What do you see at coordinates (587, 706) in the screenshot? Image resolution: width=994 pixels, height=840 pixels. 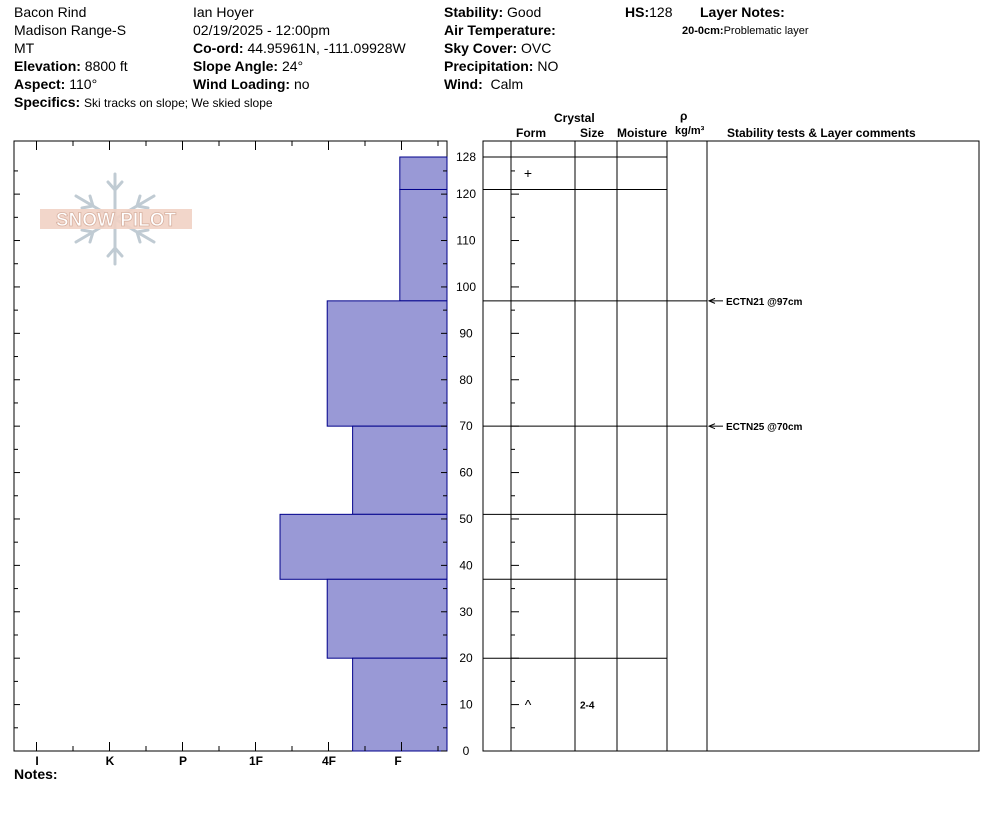 I see `grain-size: 2-4` at bounding box center [587, 706].